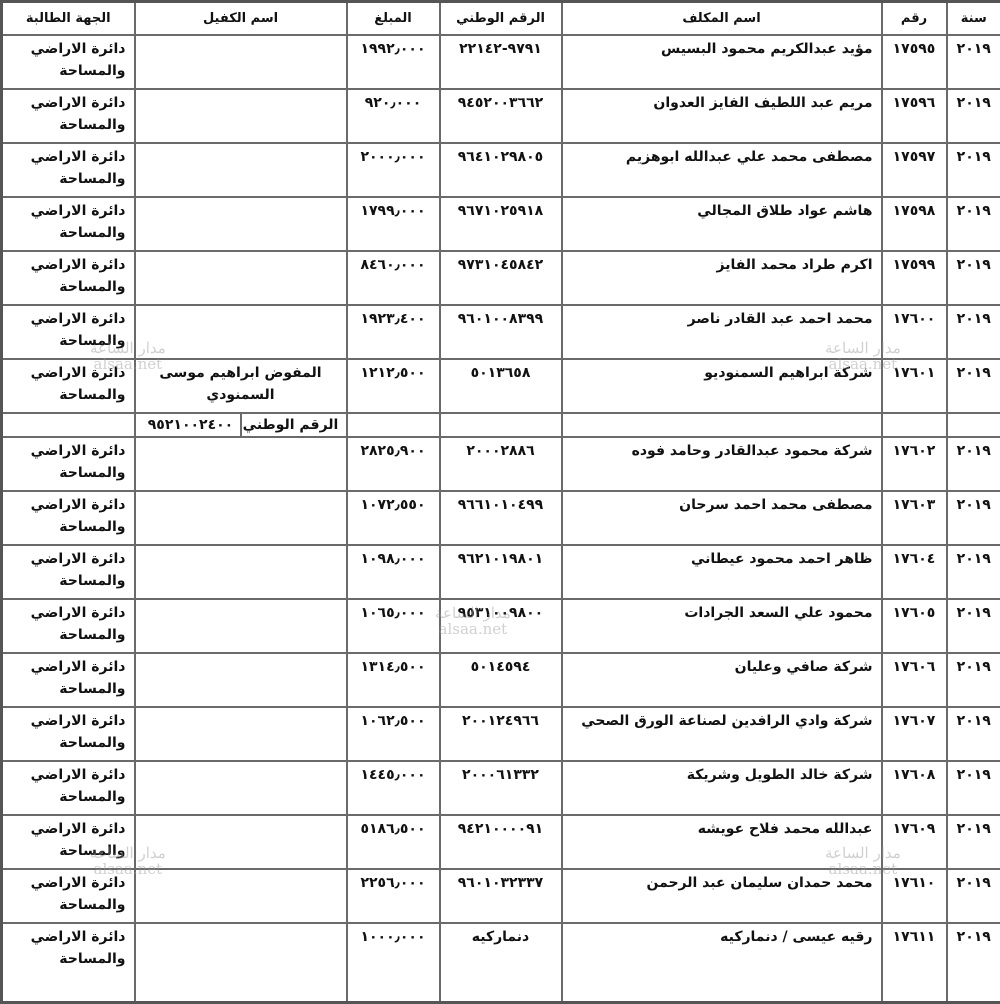  Describe the element at coordinates (501, 170) in the screenshot. I see `cell-national-id: ٩٦٤١٠٢٩٨٠٥` at that location.